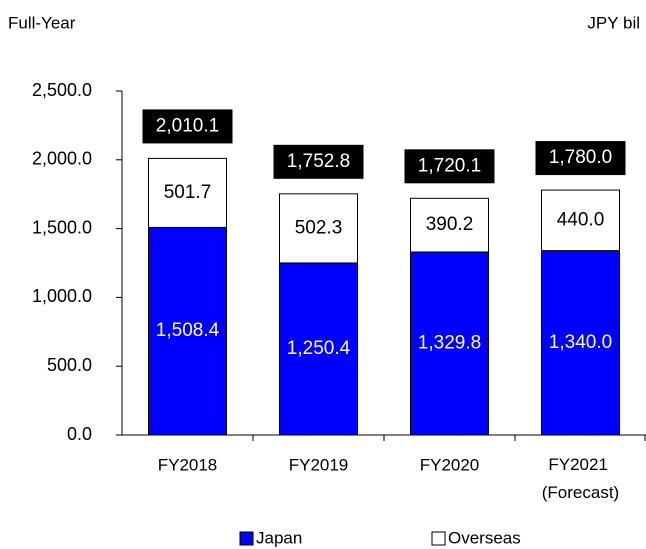  What do you see at coordinates (450, 464) in the screenshot?
I see `x-tick-label: FY2020` at bounding box center [450, 464].